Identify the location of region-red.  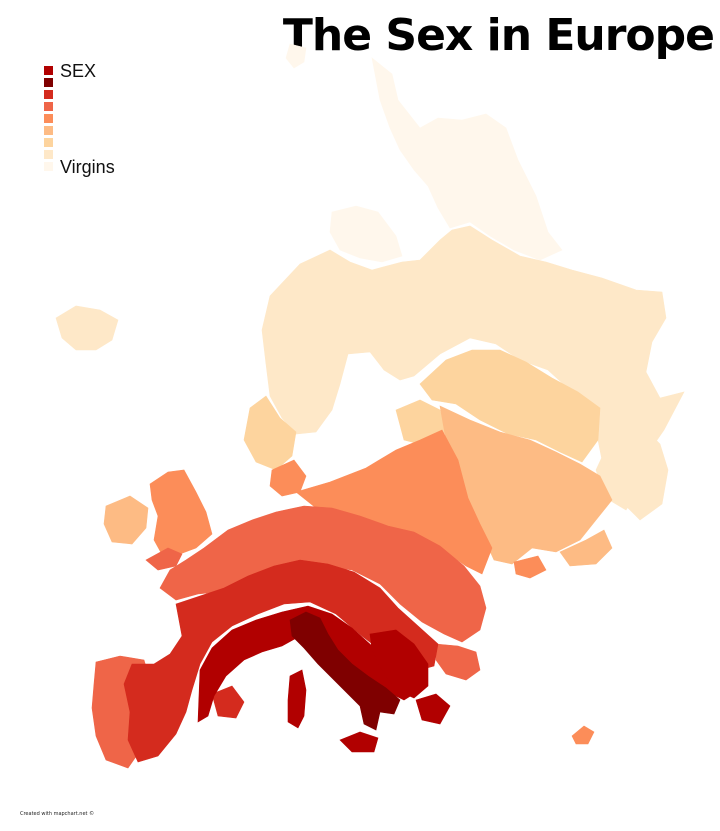
(281, 661).